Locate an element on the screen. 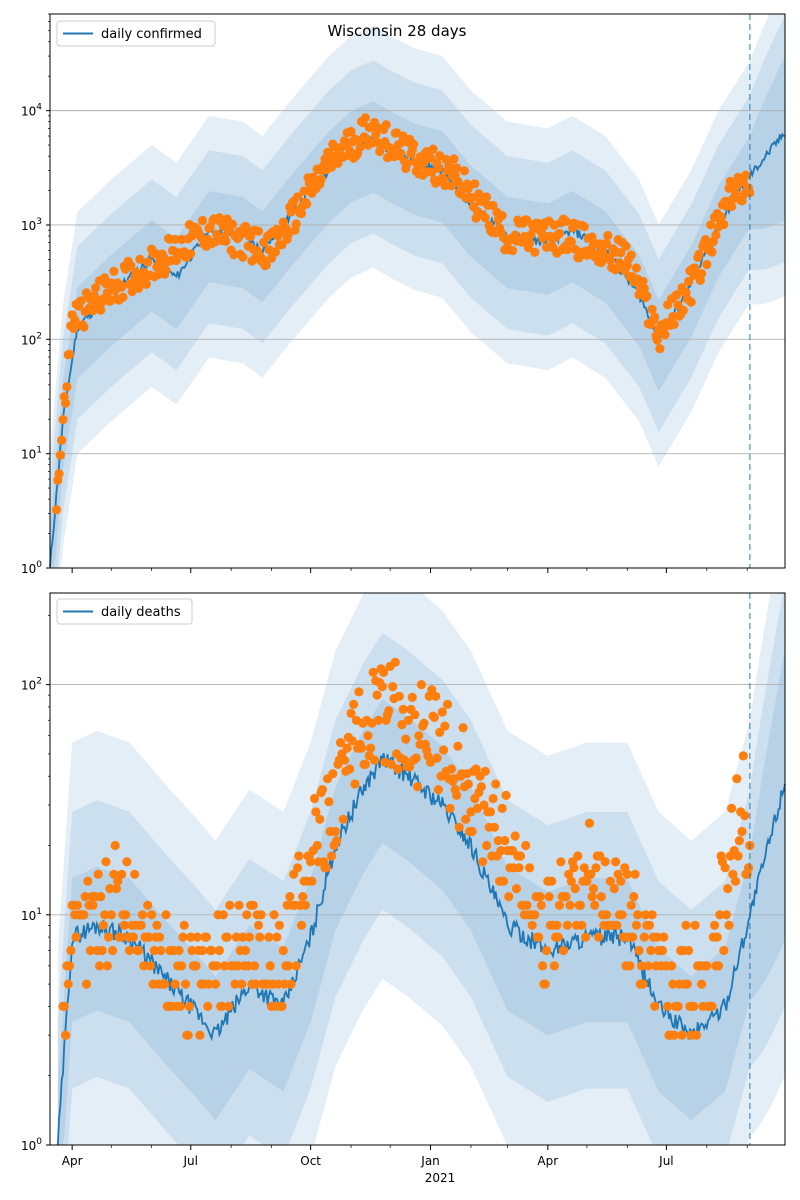  x-tick-label: Apr is located at coordinates (547, 1161).